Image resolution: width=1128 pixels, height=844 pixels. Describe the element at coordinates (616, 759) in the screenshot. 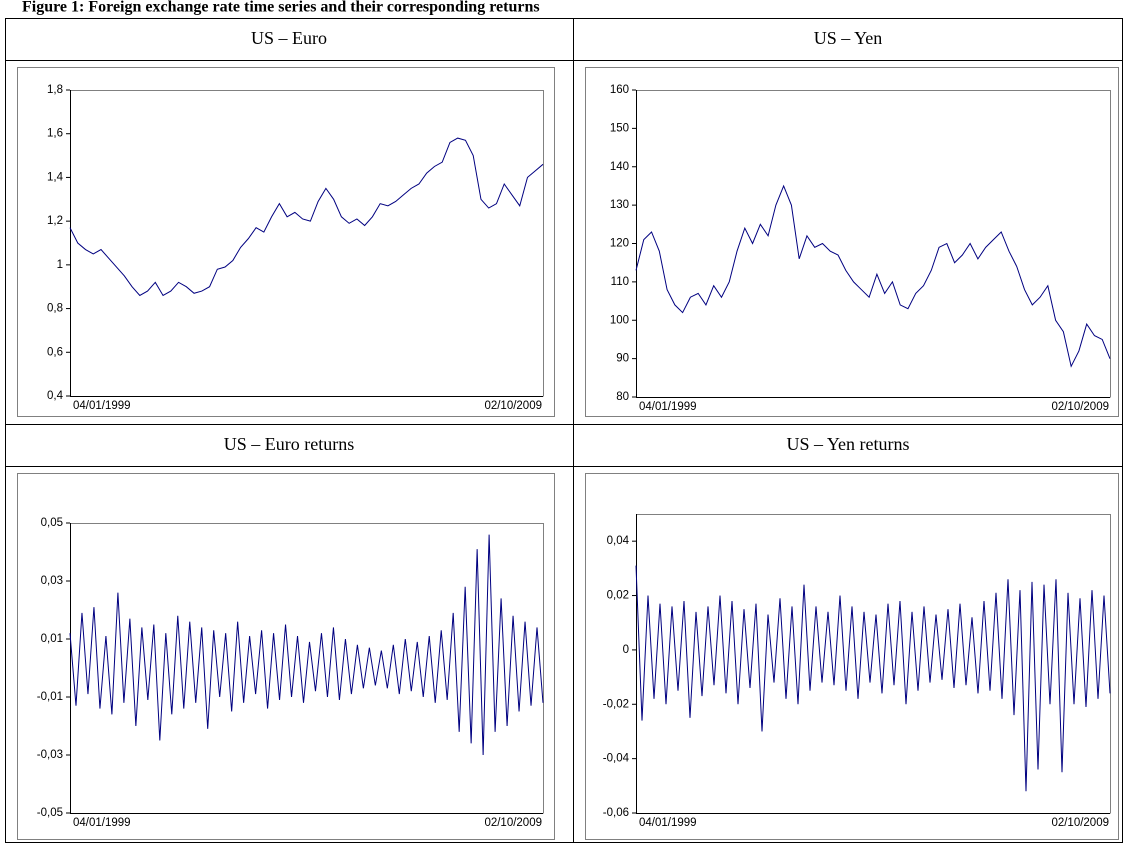

I see `y-tick-label: -0,04` at that location.